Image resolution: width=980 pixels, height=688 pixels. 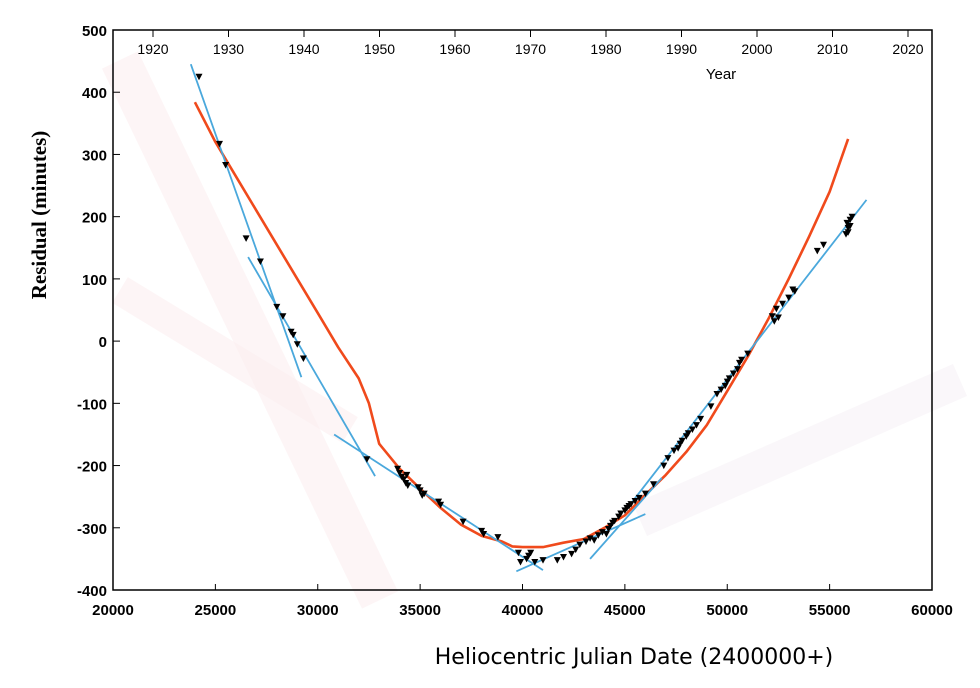 What do you see at coordinates (756, 49) in the screenshot?
I see `year-tick-label: 2000` at bounding box center [756, 49].